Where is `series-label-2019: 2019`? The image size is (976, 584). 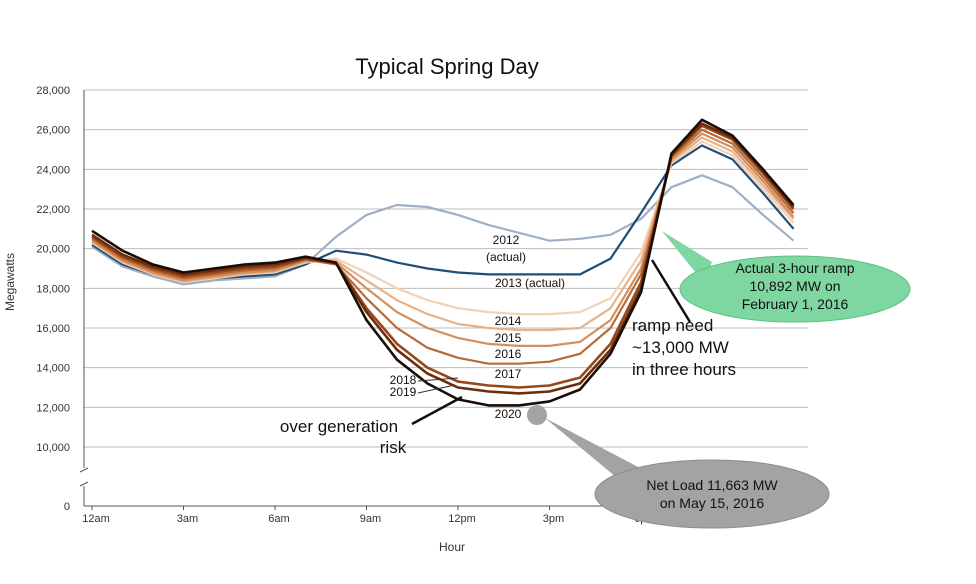
series-label-2019: 2019 is located at coordinates (403, 392).